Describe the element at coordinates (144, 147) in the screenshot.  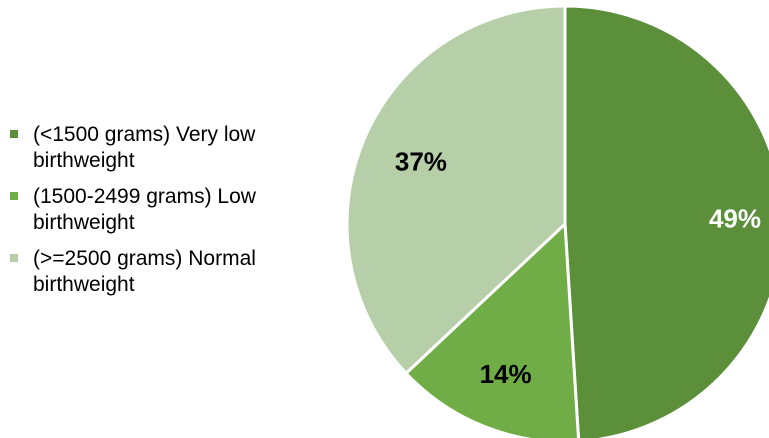
I see `legend-label: (<1500 grams) Very low birthweight` at that location.